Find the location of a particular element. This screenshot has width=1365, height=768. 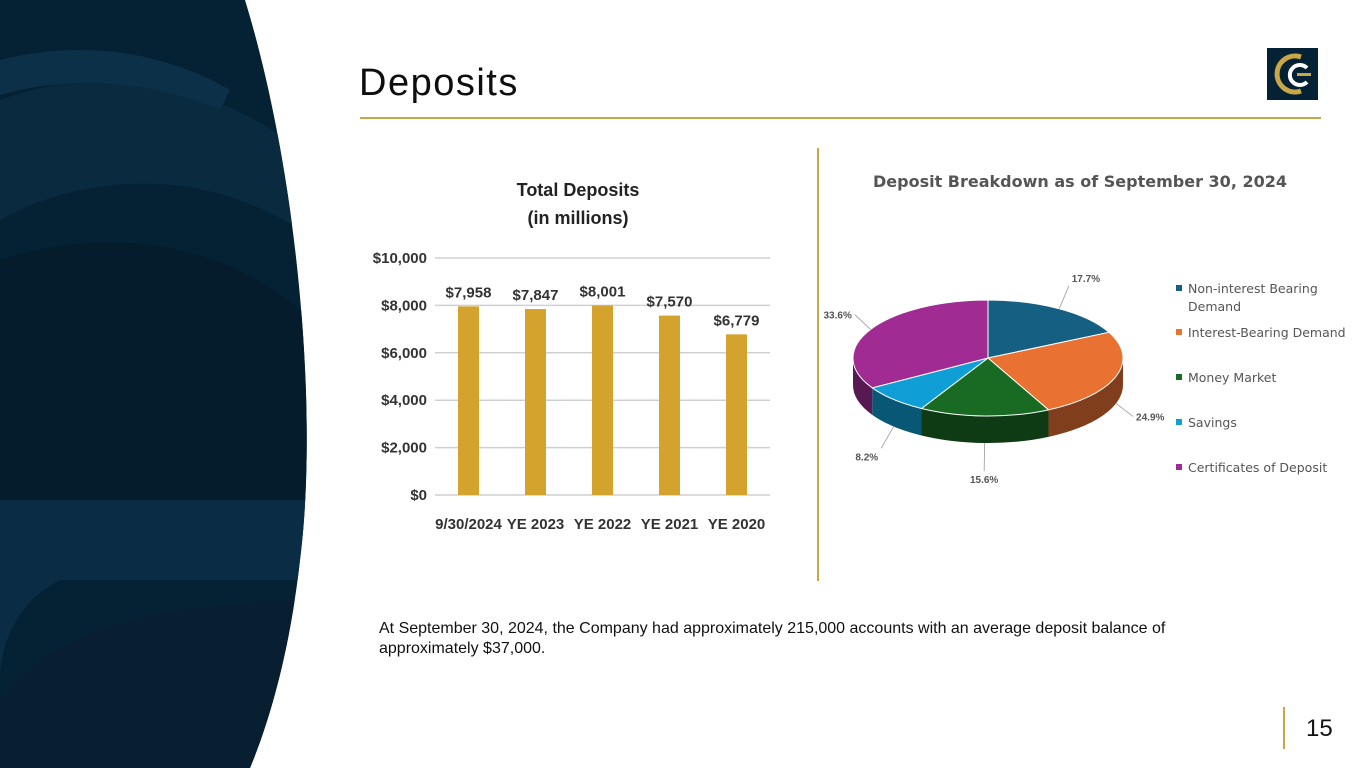

pie-slice-label: 8.2% is located at coordinates (866, 457).